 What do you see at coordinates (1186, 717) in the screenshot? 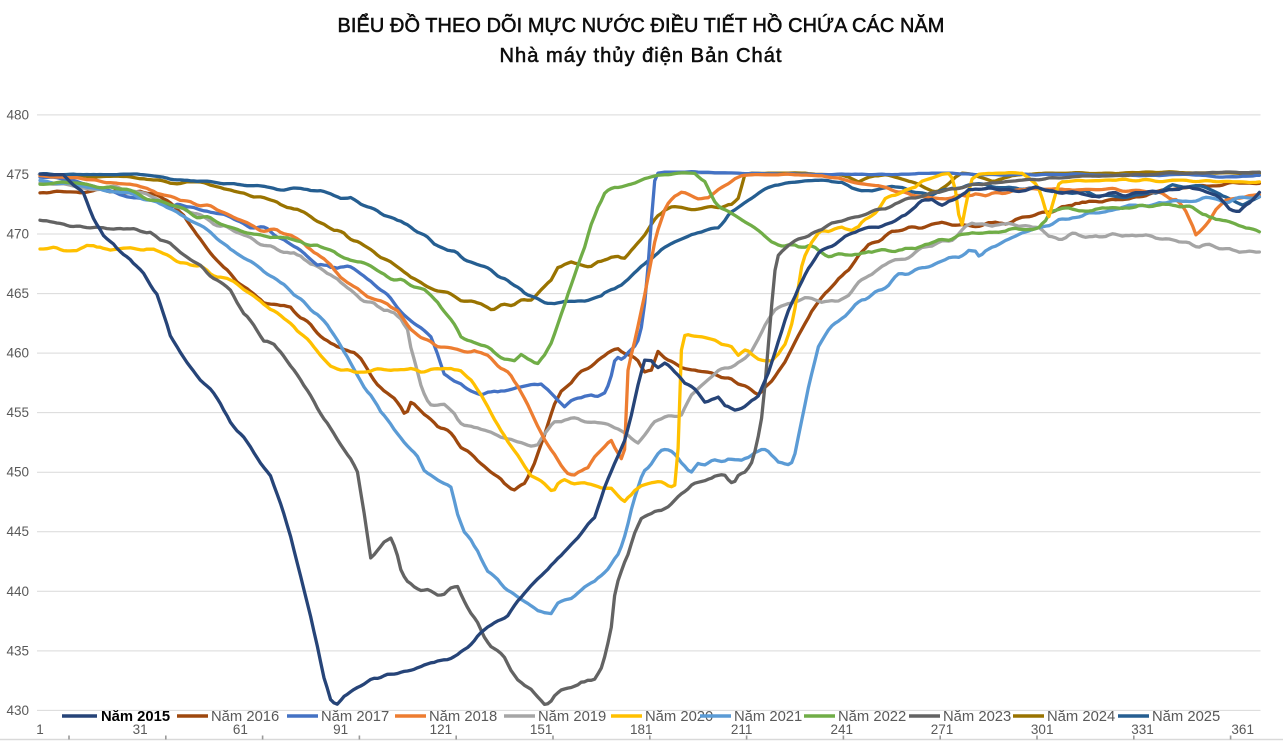
I see `svg-text: Năm 2025` at bounding box center [1186, 717].